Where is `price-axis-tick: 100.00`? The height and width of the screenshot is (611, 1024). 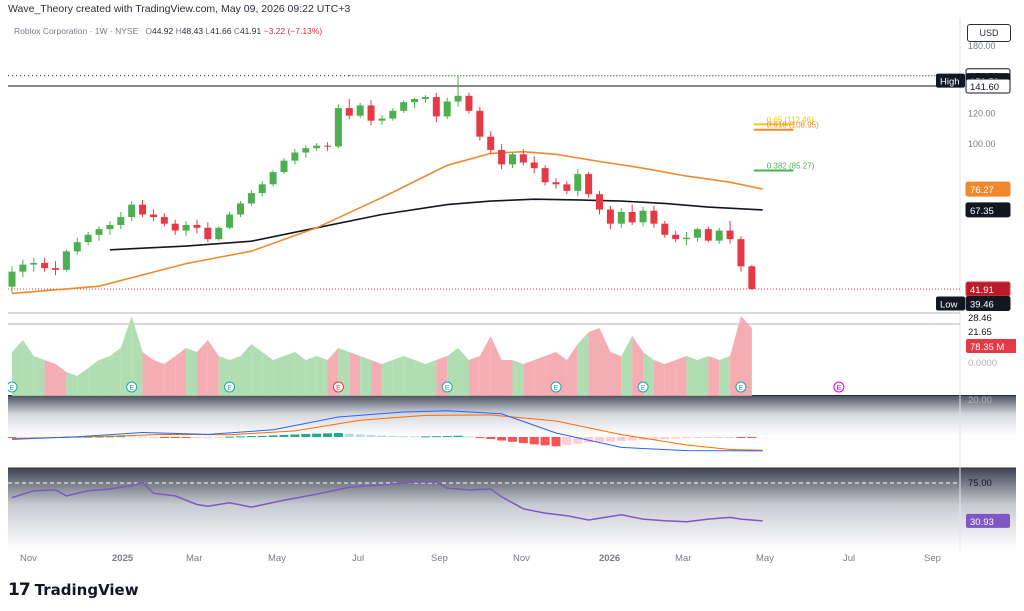
price-axis-tick: 100.00 is located at coordinates (982, 144).